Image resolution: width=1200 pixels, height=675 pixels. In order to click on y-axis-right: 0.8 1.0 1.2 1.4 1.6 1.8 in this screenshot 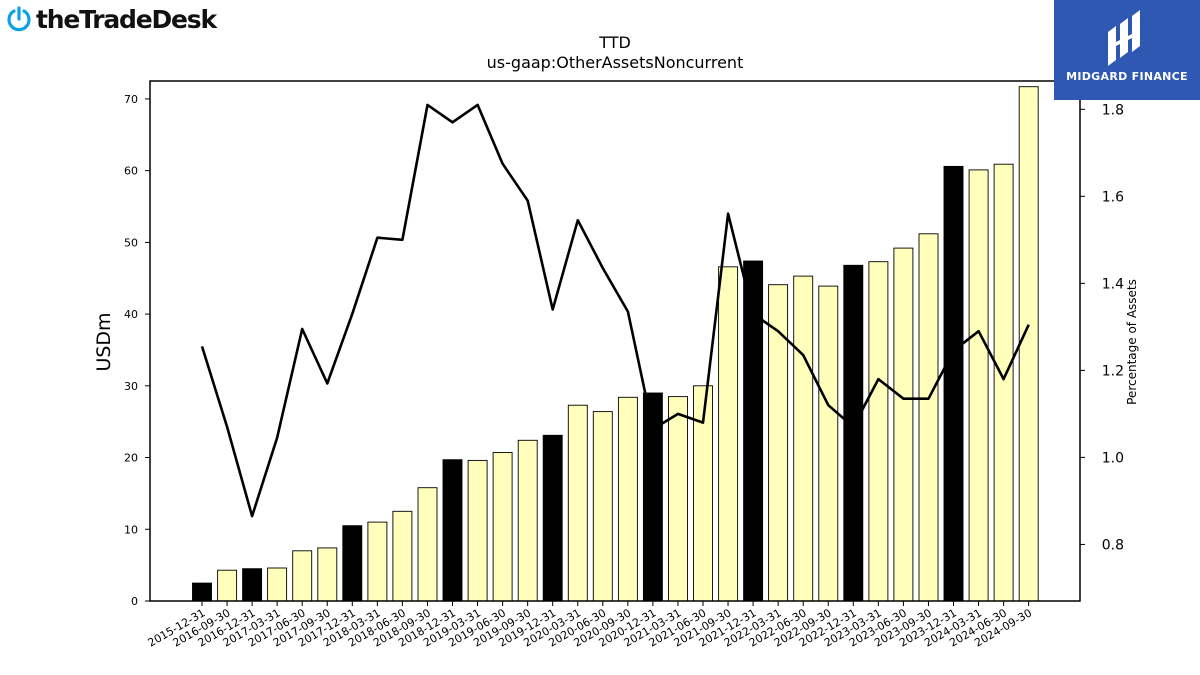, I will do `click(1102, 327)`.